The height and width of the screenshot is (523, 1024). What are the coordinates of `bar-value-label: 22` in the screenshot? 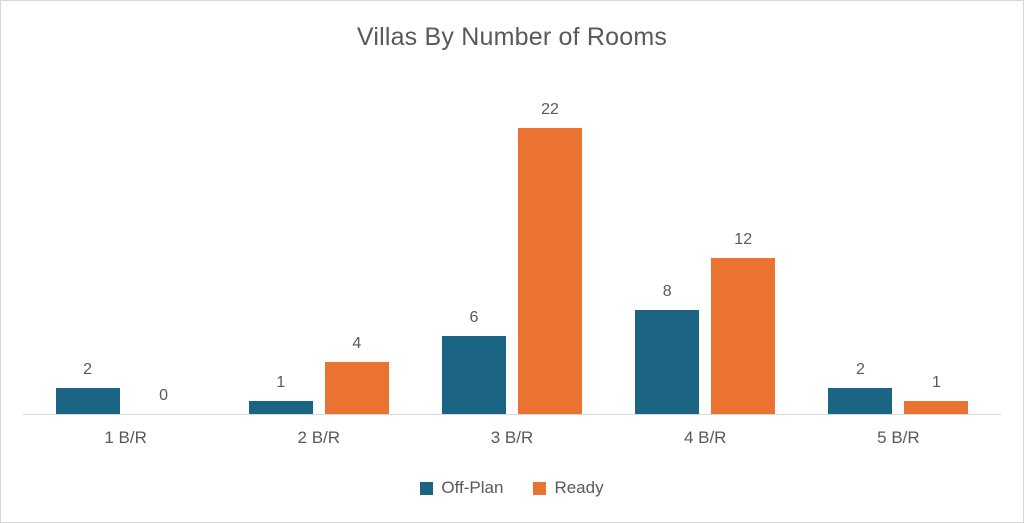 It's located at (550, 109).